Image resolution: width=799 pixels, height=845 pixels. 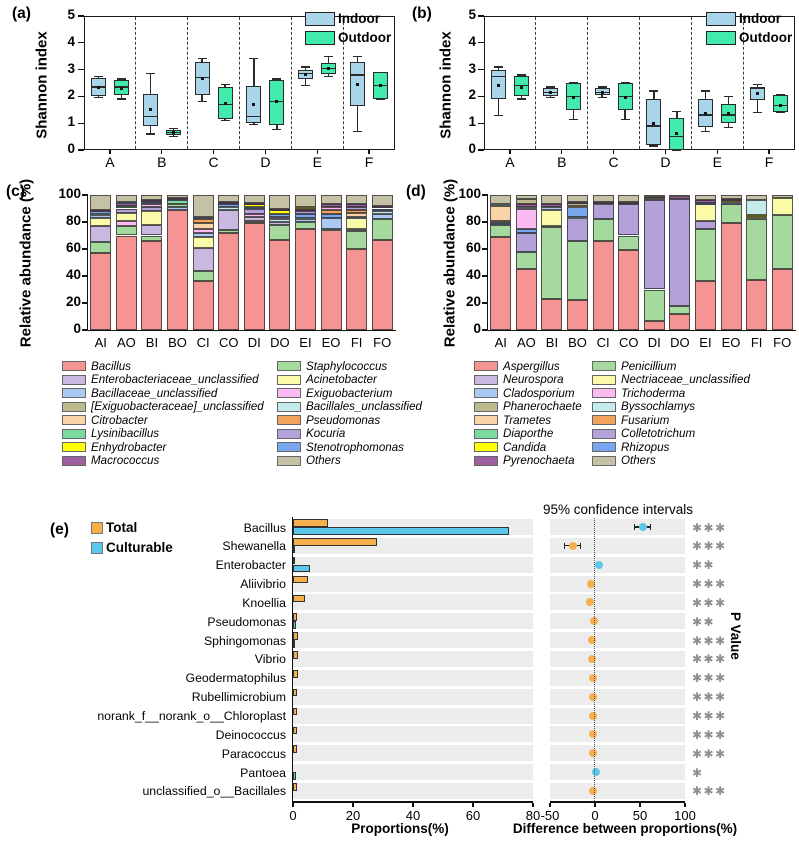 What do you see at coordinates (617, 802) in the screenshot?
I see `right-x-axis-line` at bounding box center [617, 802].